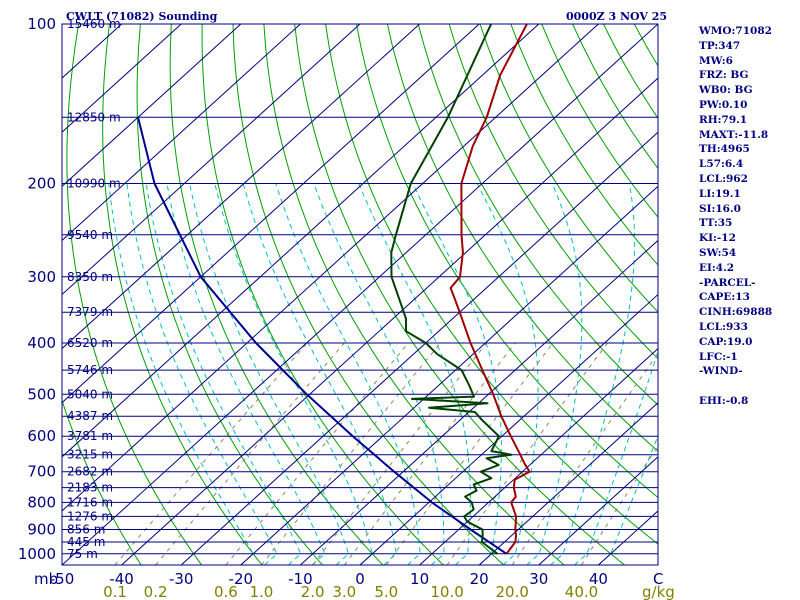 Image resolution: width=800 pixels, height=600 pixels. Describe the element at coordinates (724, 400) in the screenshot. I see `stat-item: EHI:-0.8` at that location.